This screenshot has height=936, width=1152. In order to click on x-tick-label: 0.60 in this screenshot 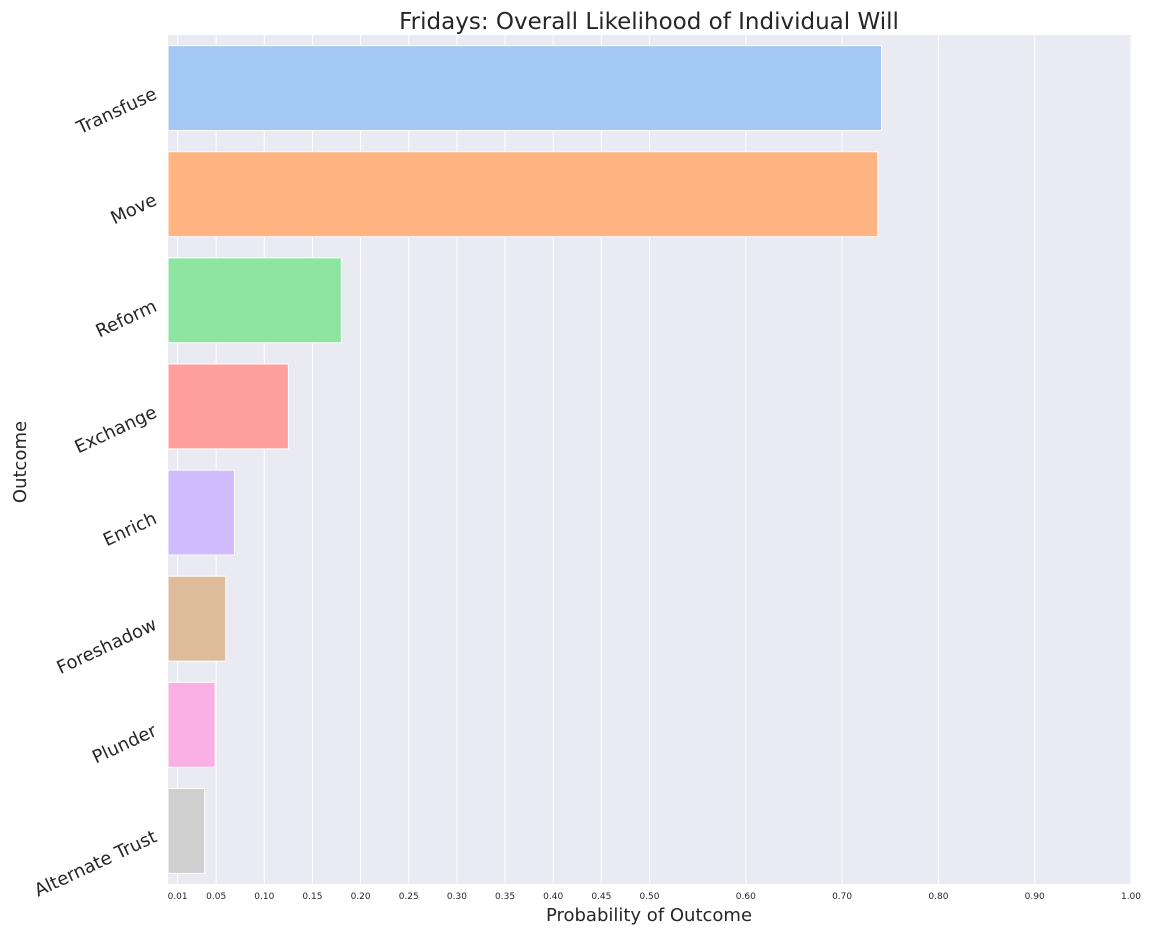, I will do `click(746, 897)`.